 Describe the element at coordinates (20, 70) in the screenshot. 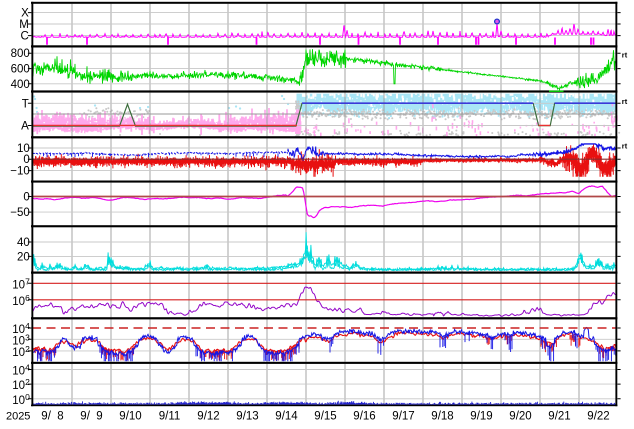

I see `svg-text: 600` at that location.